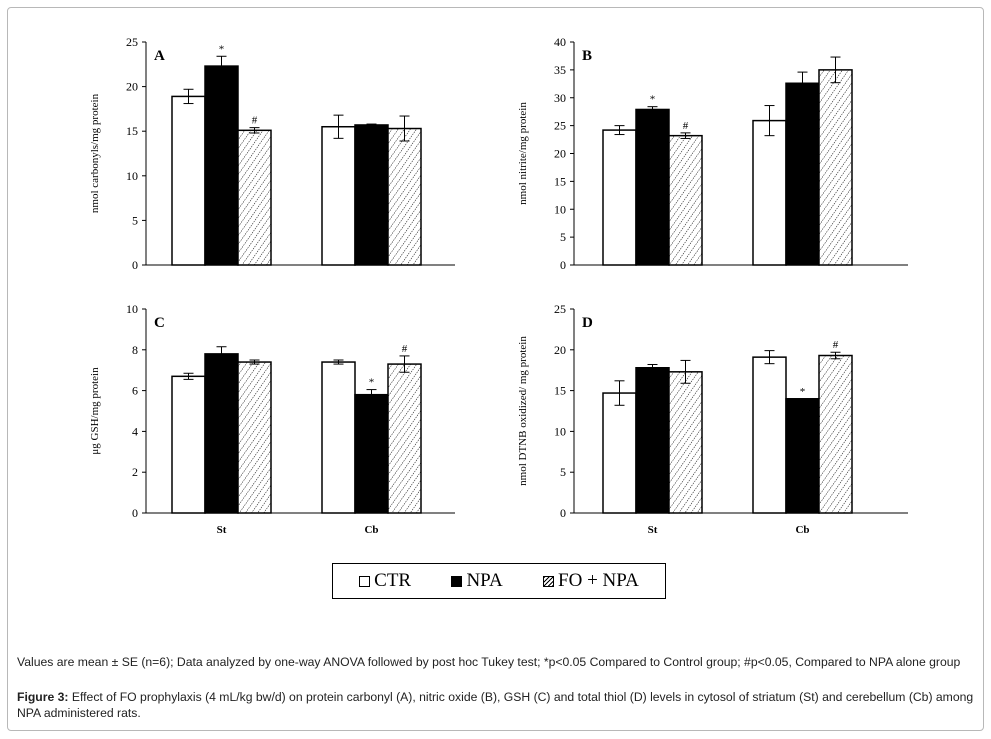  I want to click on chart-b-significance-marker-1: #, so click(686, 126).